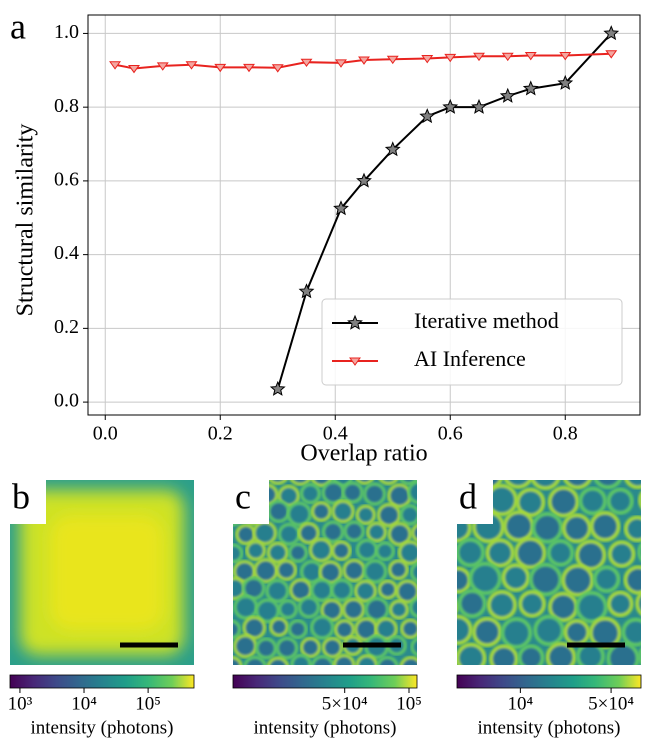  Describe the element at coordinates (472, 342) in the screenshot. I see `legend-box` at that location.